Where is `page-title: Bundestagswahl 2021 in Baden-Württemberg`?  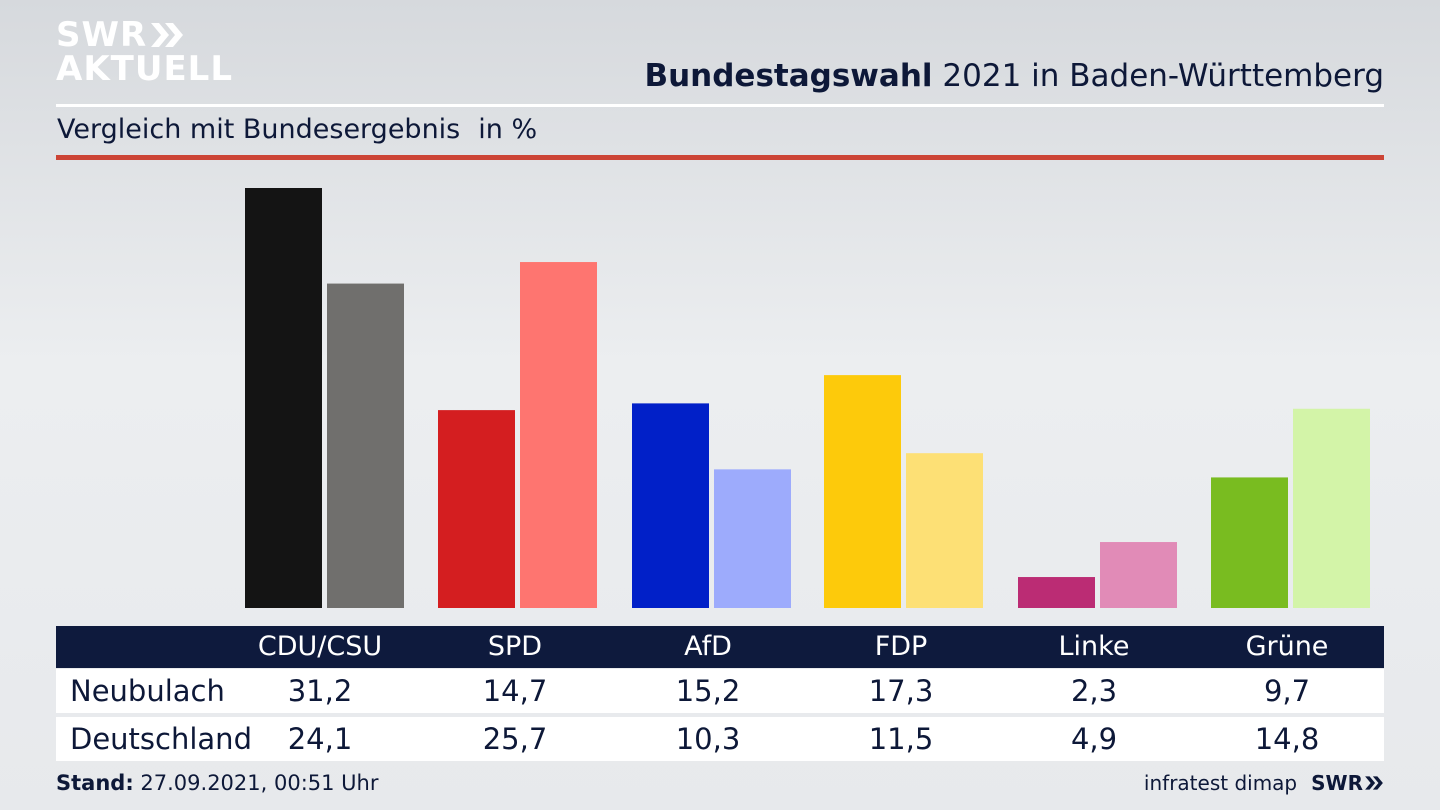
page-title: Bundestagswahl 2021 in Baden-Württemberg is located at coordinates (1014, 76).